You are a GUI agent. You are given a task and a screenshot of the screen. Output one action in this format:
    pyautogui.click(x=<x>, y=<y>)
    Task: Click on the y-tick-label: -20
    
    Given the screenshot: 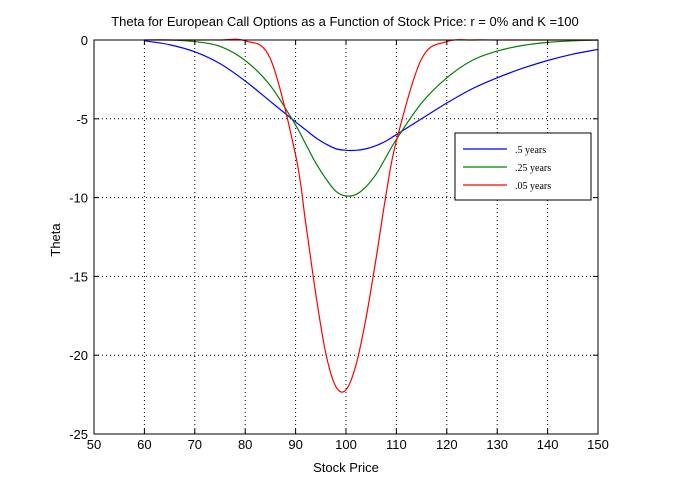 What is the action you would take?
    pyautogui.click(x=78, y=355)
    